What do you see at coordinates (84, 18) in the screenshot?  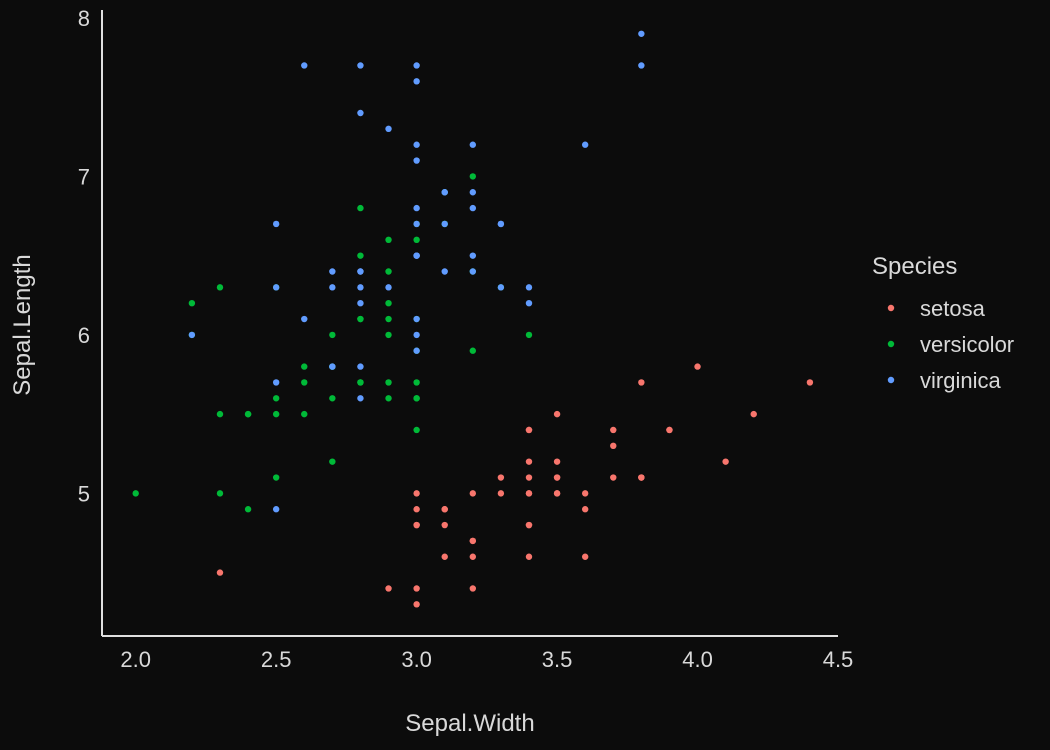 I see `y-tick-label: 8` at bounding box center [84, 18].